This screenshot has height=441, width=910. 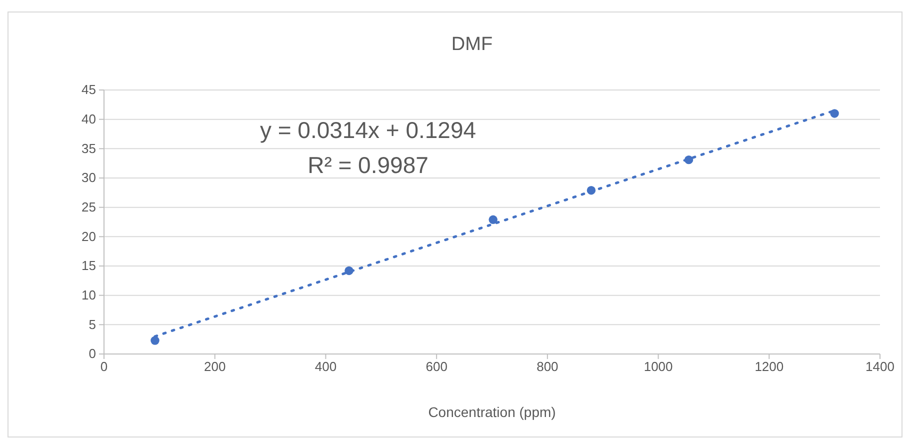 I want to click on y-tick-label: 45, so click(x=89, y=90).